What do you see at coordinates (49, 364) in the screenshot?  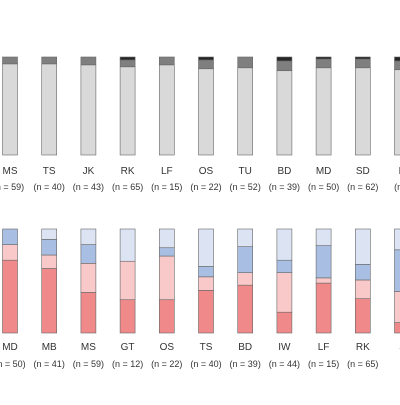 I see `sample-size-label: (n = 41)` at bounding box center [49, 364].